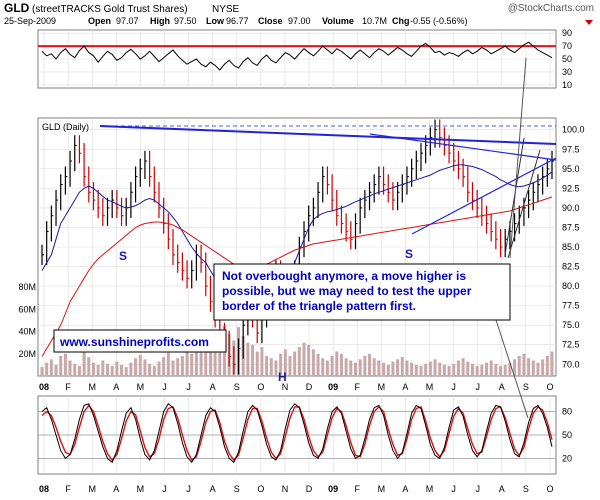 The width and height of the screenshot is (600, 500). I want to click on x-tick-label: M, so click(92, 387).